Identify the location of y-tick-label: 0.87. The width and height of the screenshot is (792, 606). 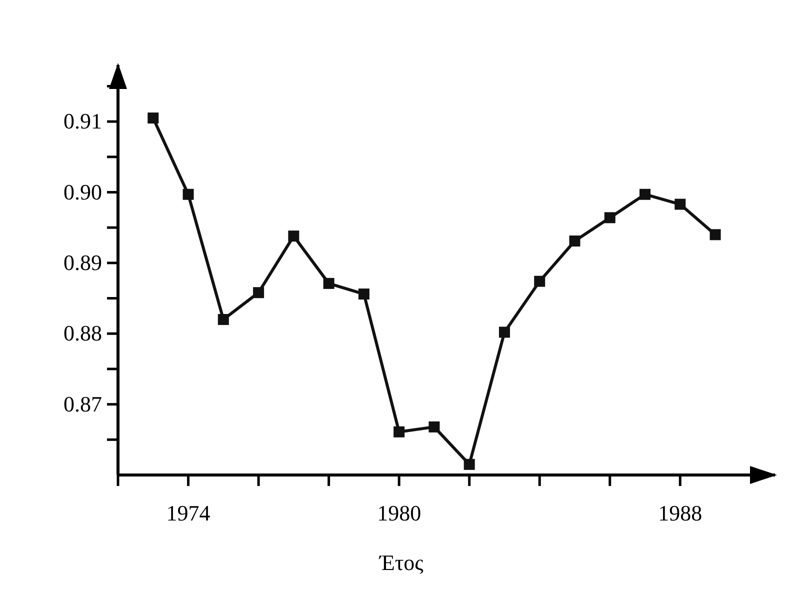
(83, 403).